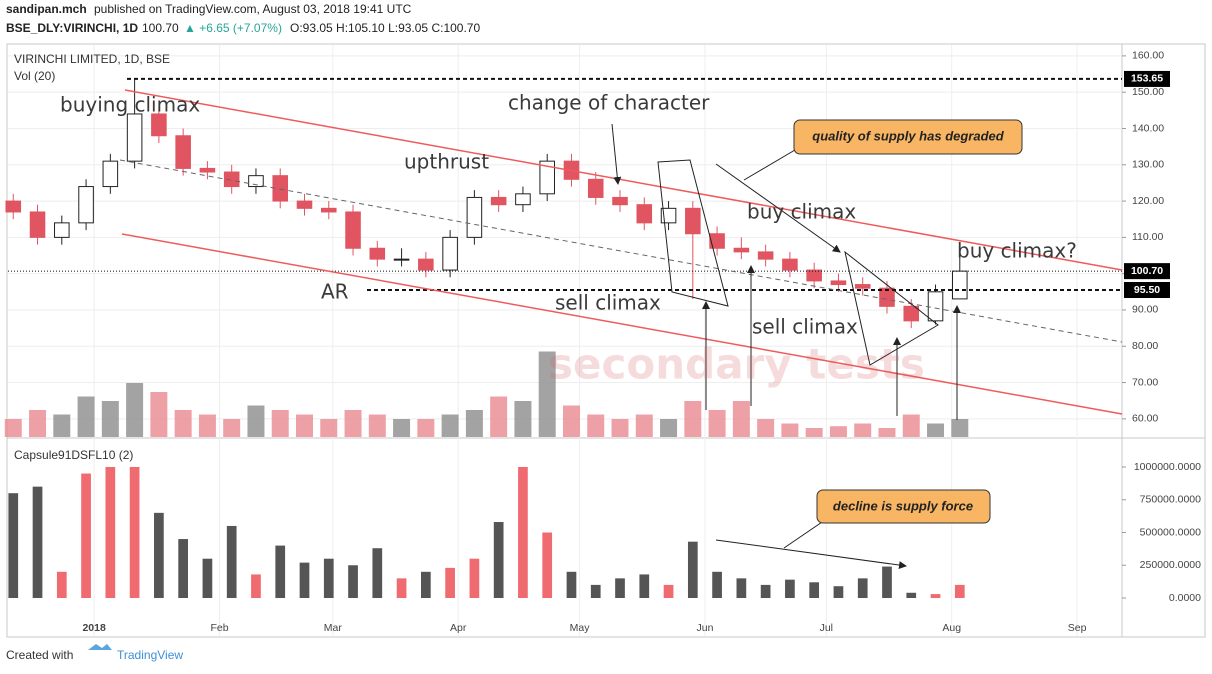  Describe the element at coordinates (150, 655) in the screenshot. I see `footer-brand: TradingView` at that location.